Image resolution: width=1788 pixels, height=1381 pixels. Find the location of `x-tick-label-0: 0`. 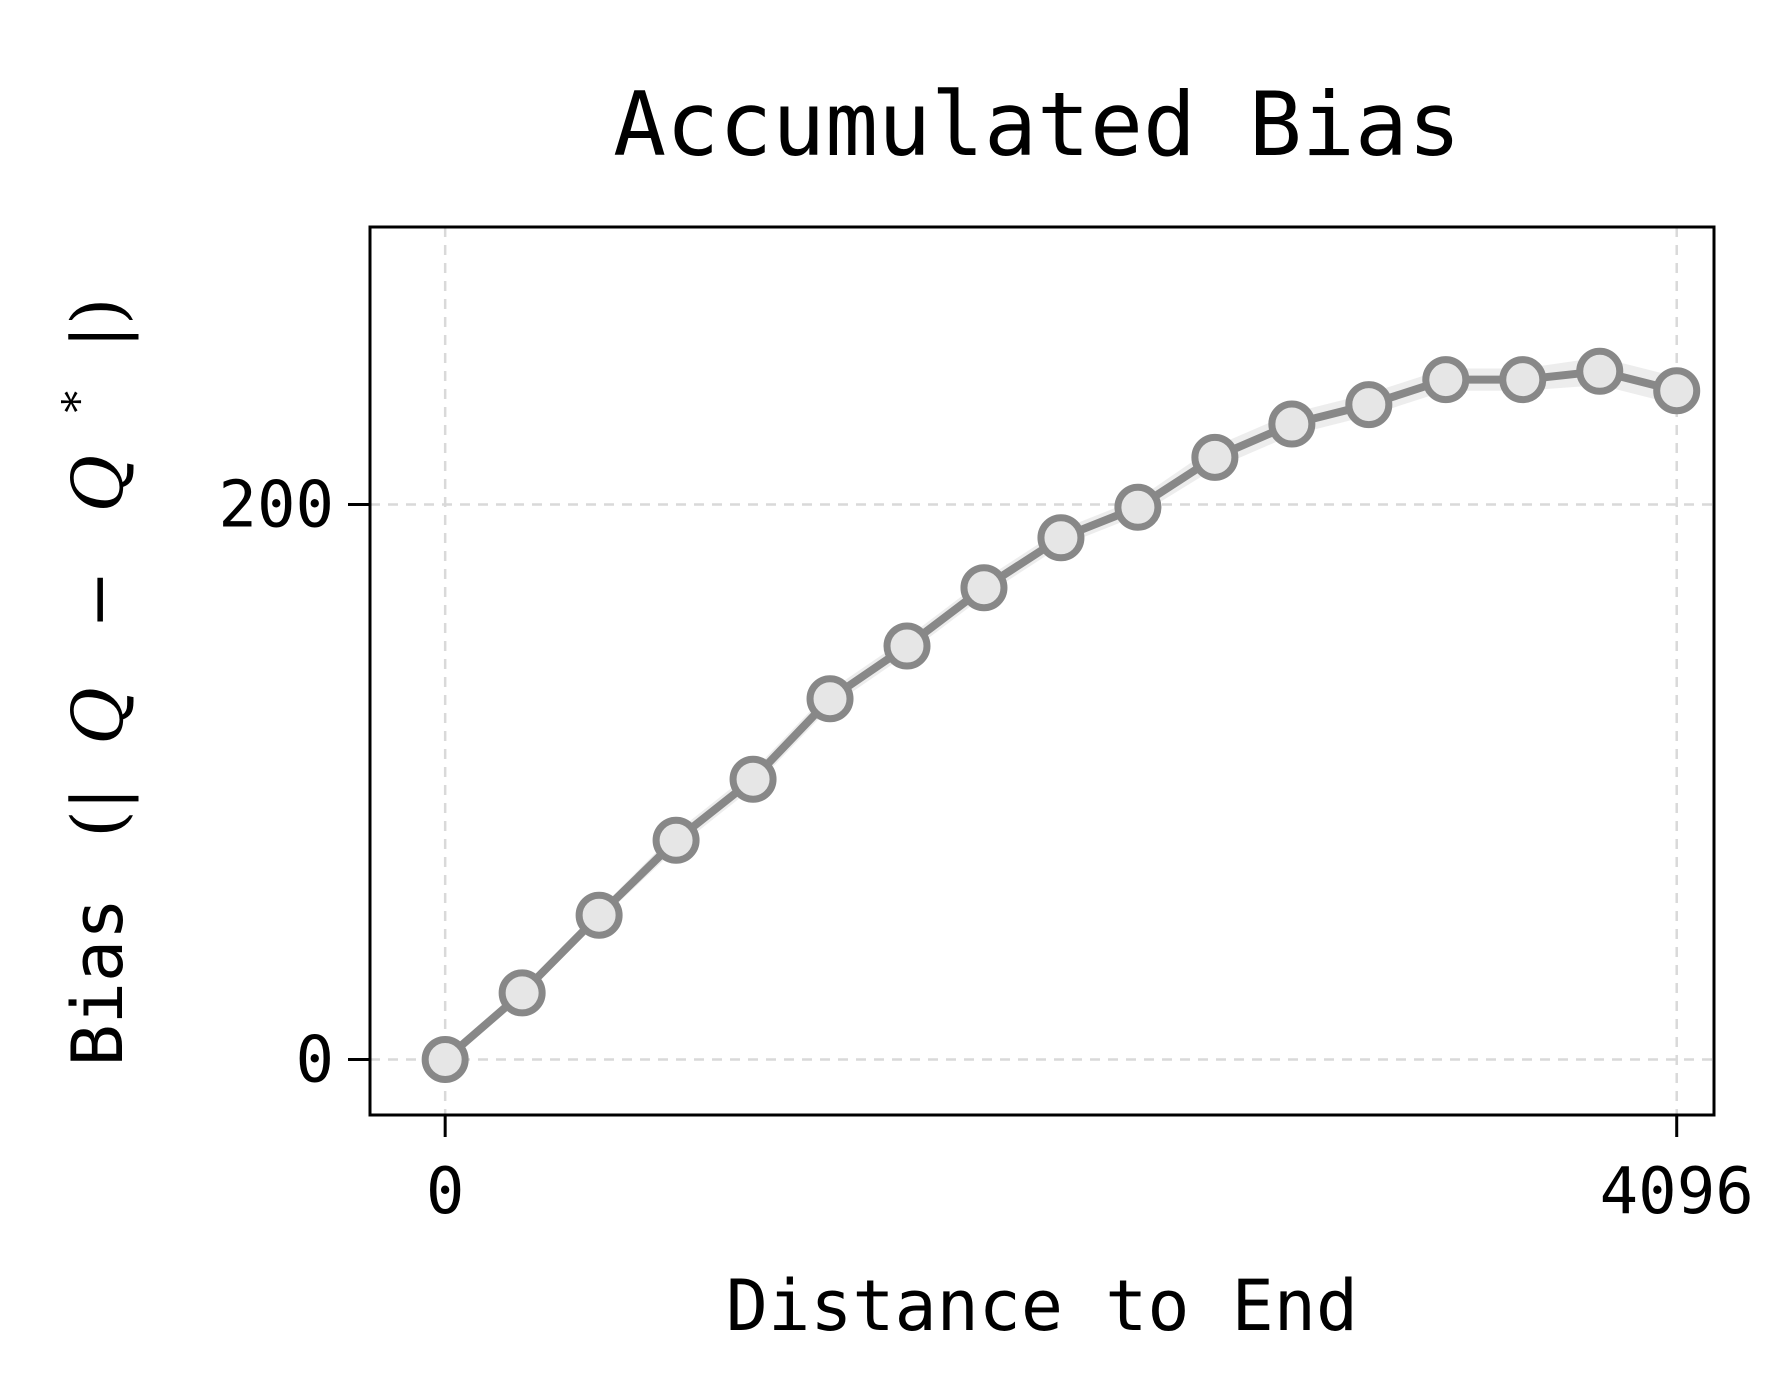

x-tick-label-0: 0 is located at coordinates (445, 1192).